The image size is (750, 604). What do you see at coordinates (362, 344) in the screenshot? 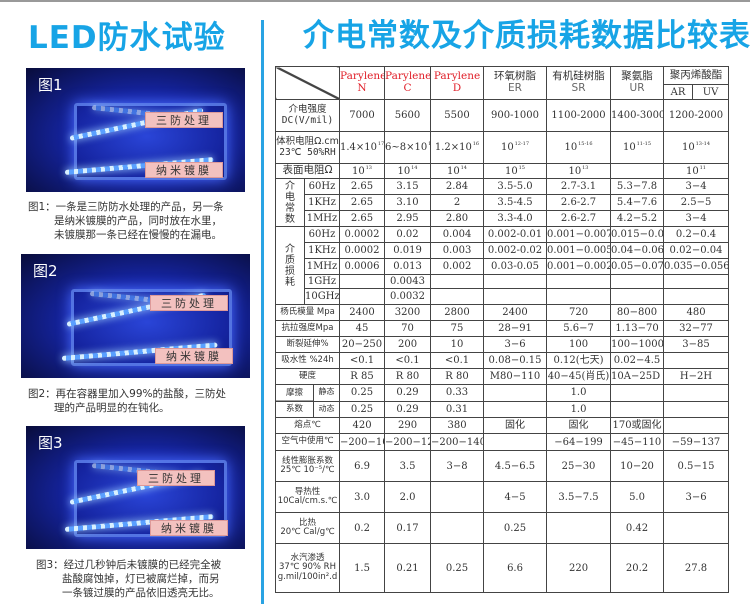
I see `value-cell: 20−250` at bounding box center [362, 344].